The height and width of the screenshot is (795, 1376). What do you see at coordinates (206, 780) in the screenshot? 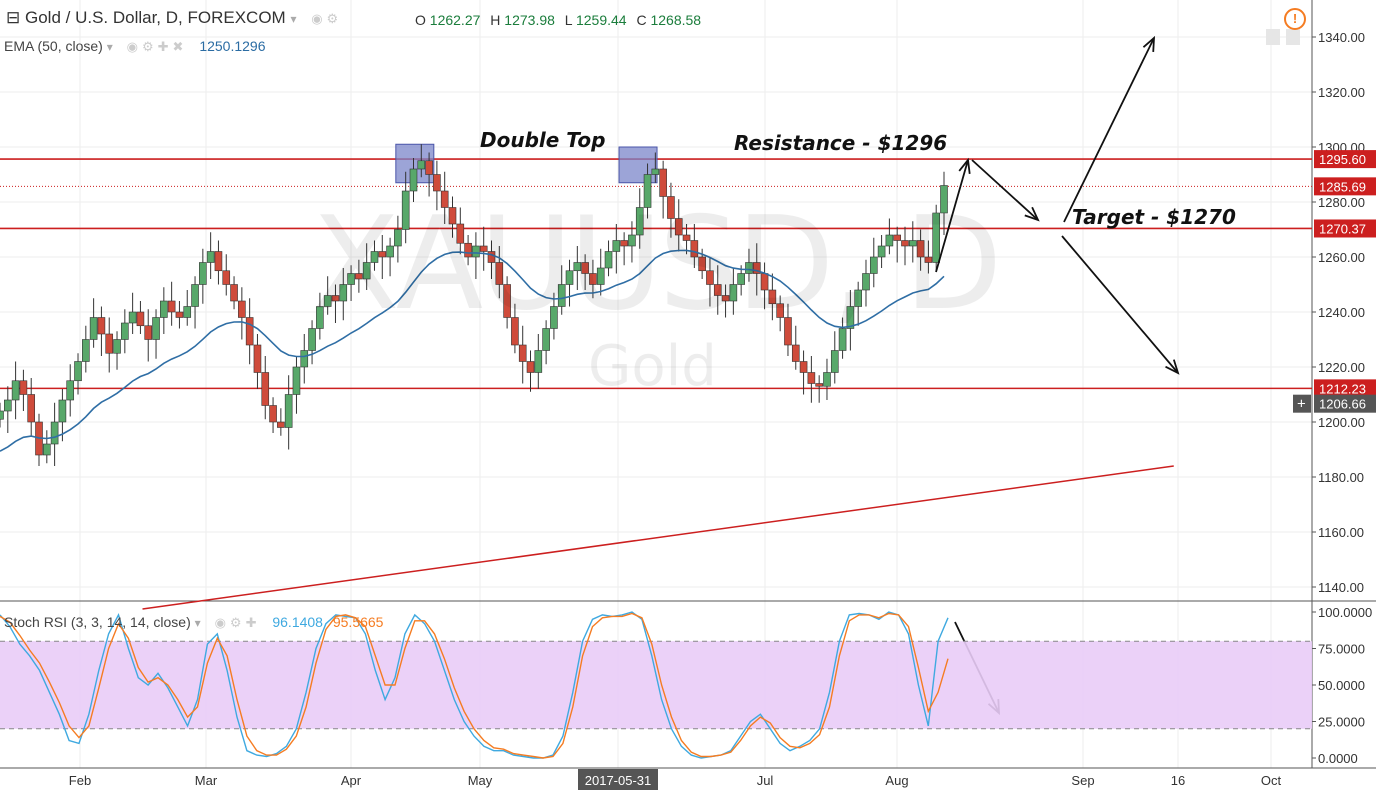
I see `time-tick-label: Mar` at bounding box center [206, 780].